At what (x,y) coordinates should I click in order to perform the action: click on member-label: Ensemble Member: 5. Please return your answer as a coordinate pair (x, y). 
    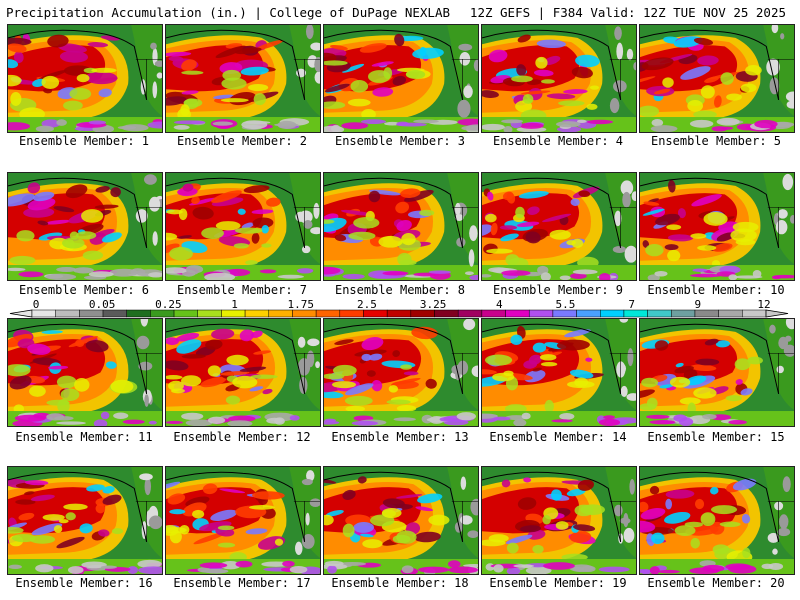
    Looking at the image, I should click on (716, 141).